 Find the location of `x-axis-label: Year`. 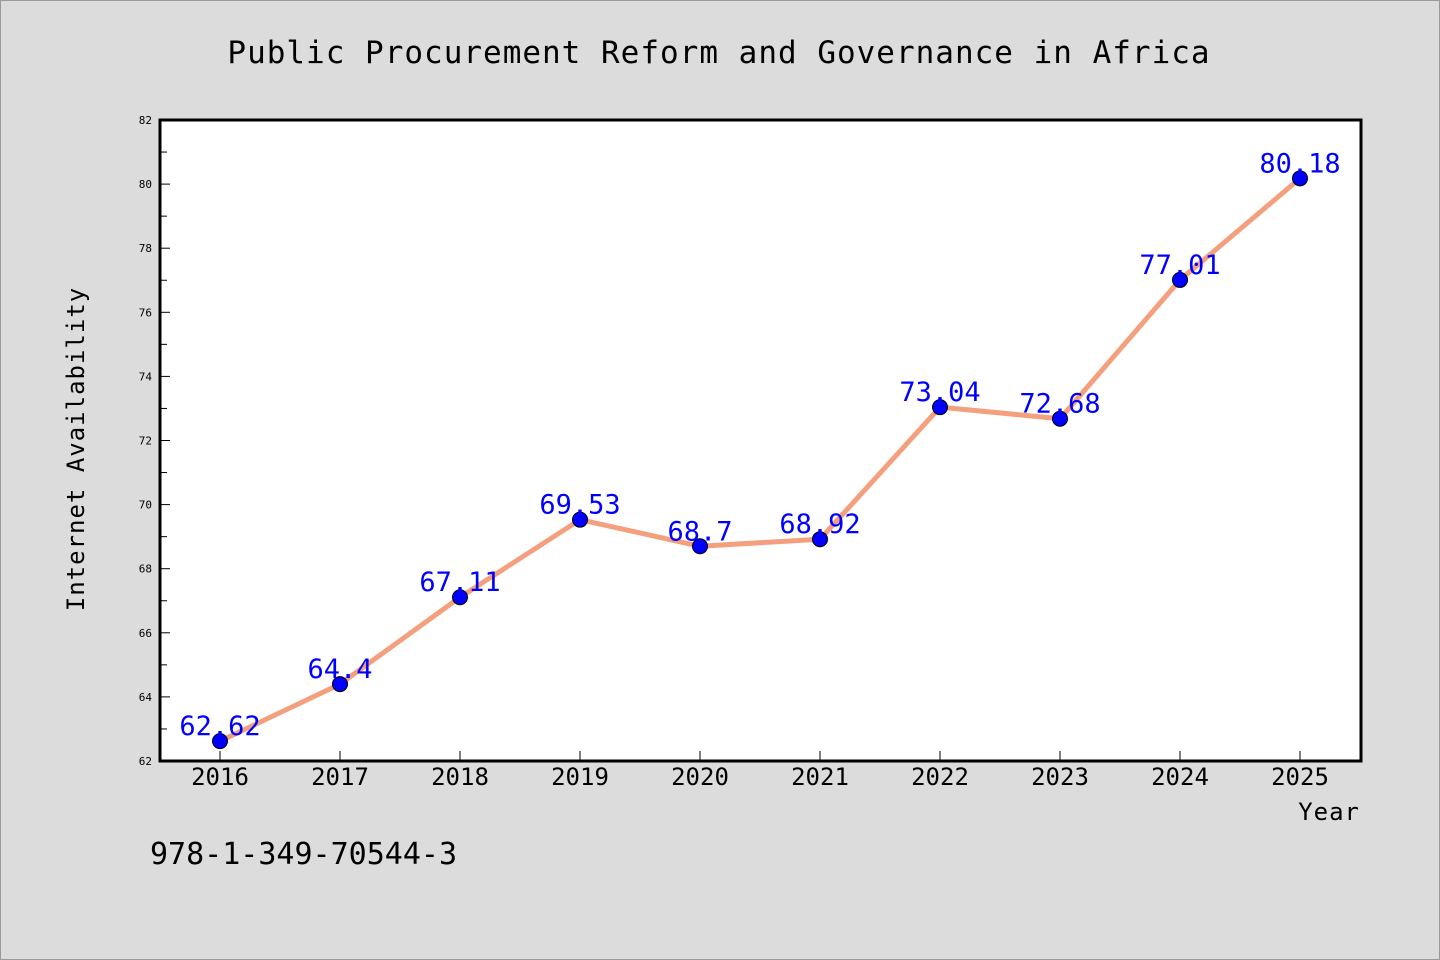

x-axis-label: Year is located at coordinates (1329, 812).